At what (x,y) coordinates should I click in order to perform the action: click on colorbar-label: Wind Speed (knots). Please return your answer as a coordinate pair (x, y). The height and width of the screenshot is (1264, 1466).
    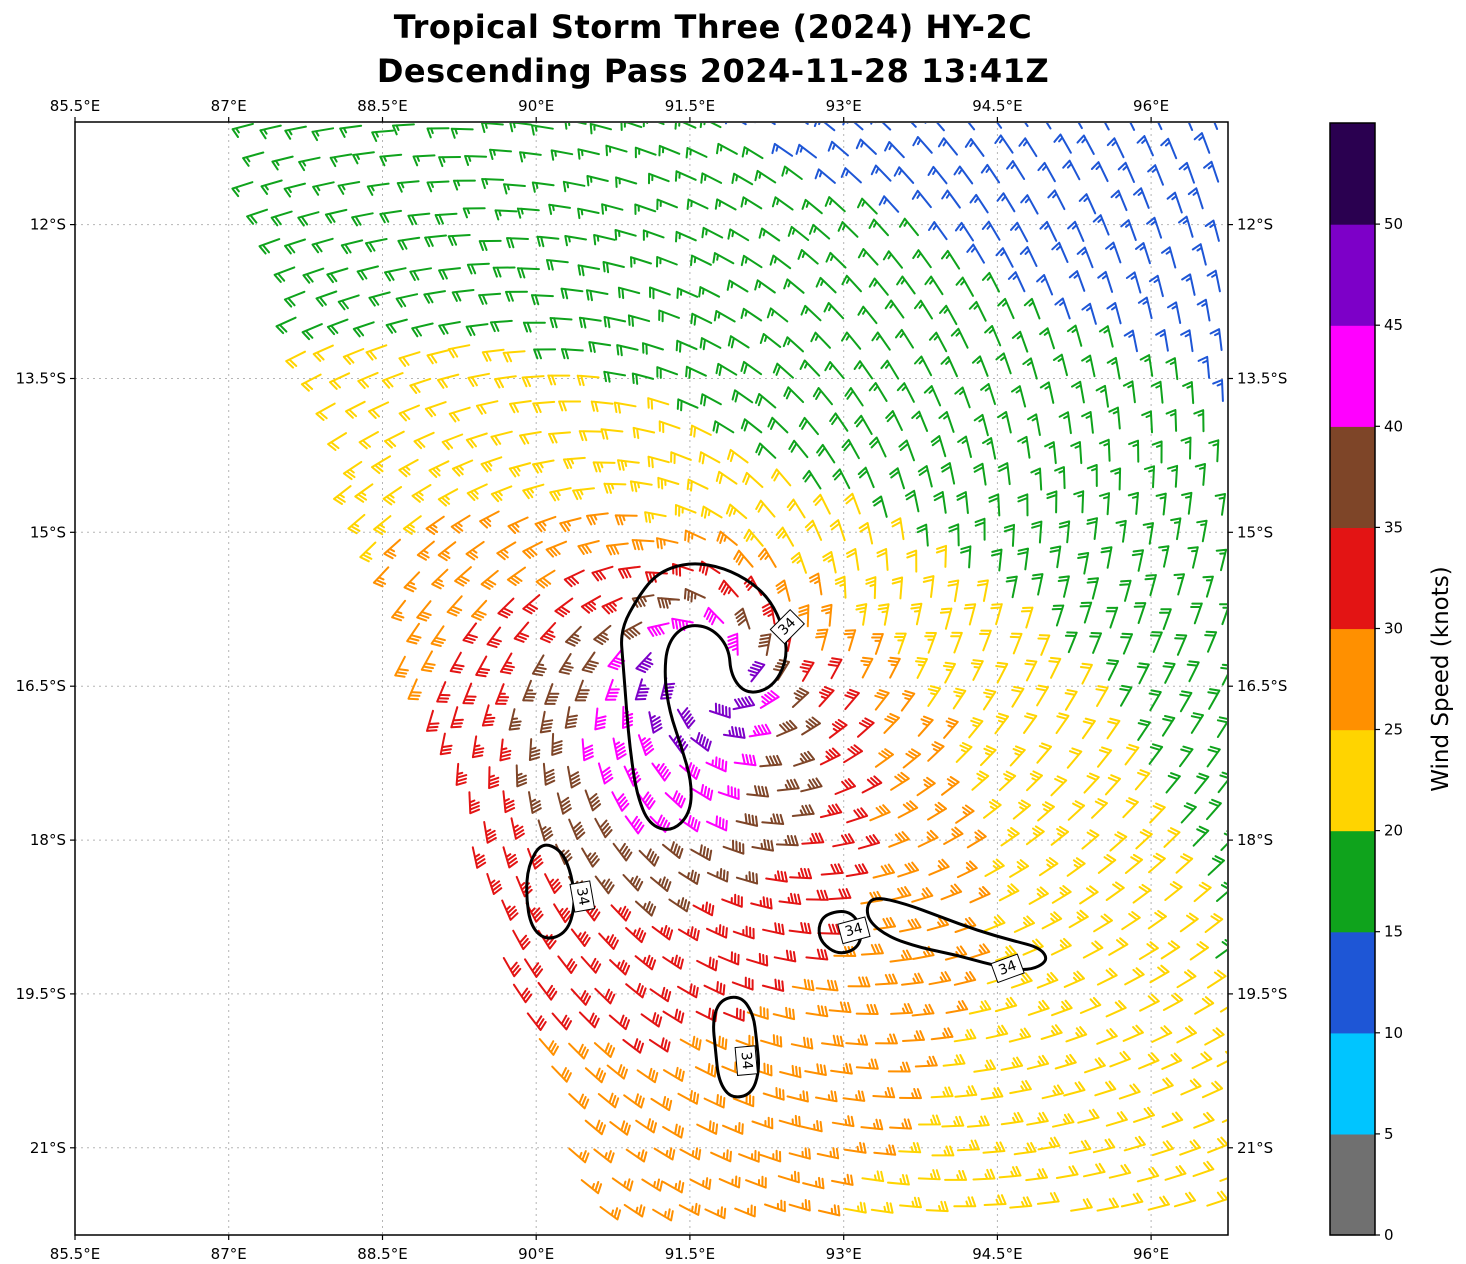
    Looking at the image, I should click on (1441, 678).